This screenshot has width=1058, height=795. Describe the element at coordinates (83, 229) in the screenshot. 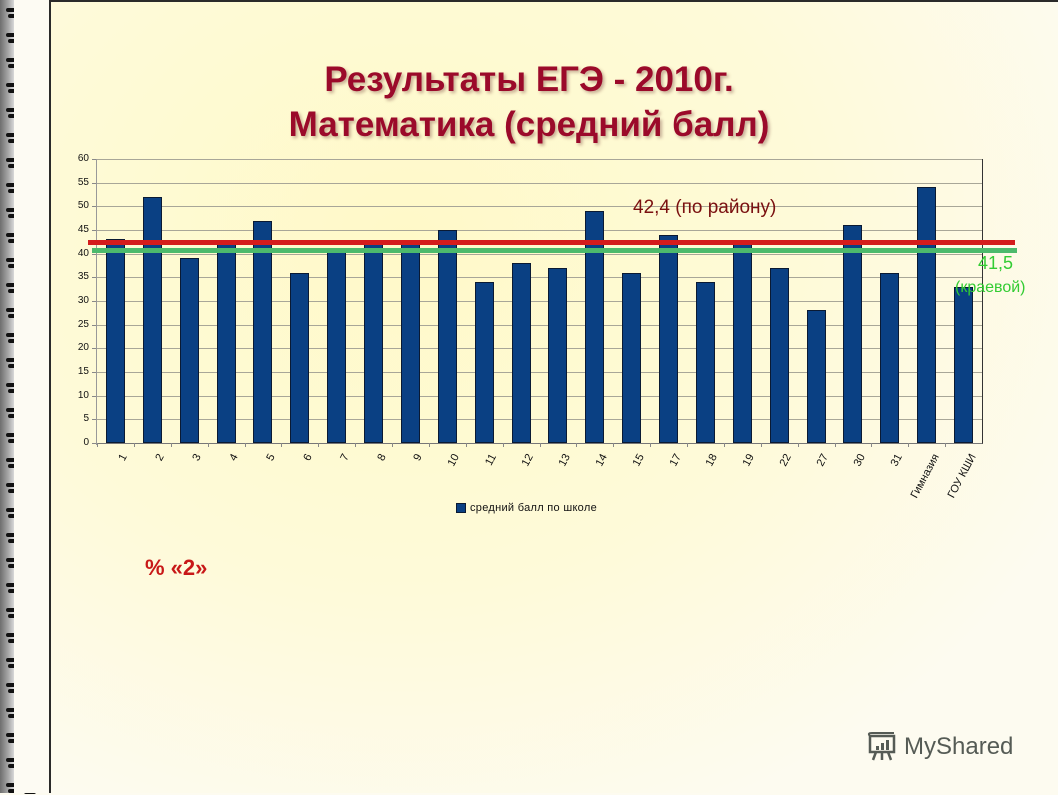

I see `y-tick-label: 45` at that location.